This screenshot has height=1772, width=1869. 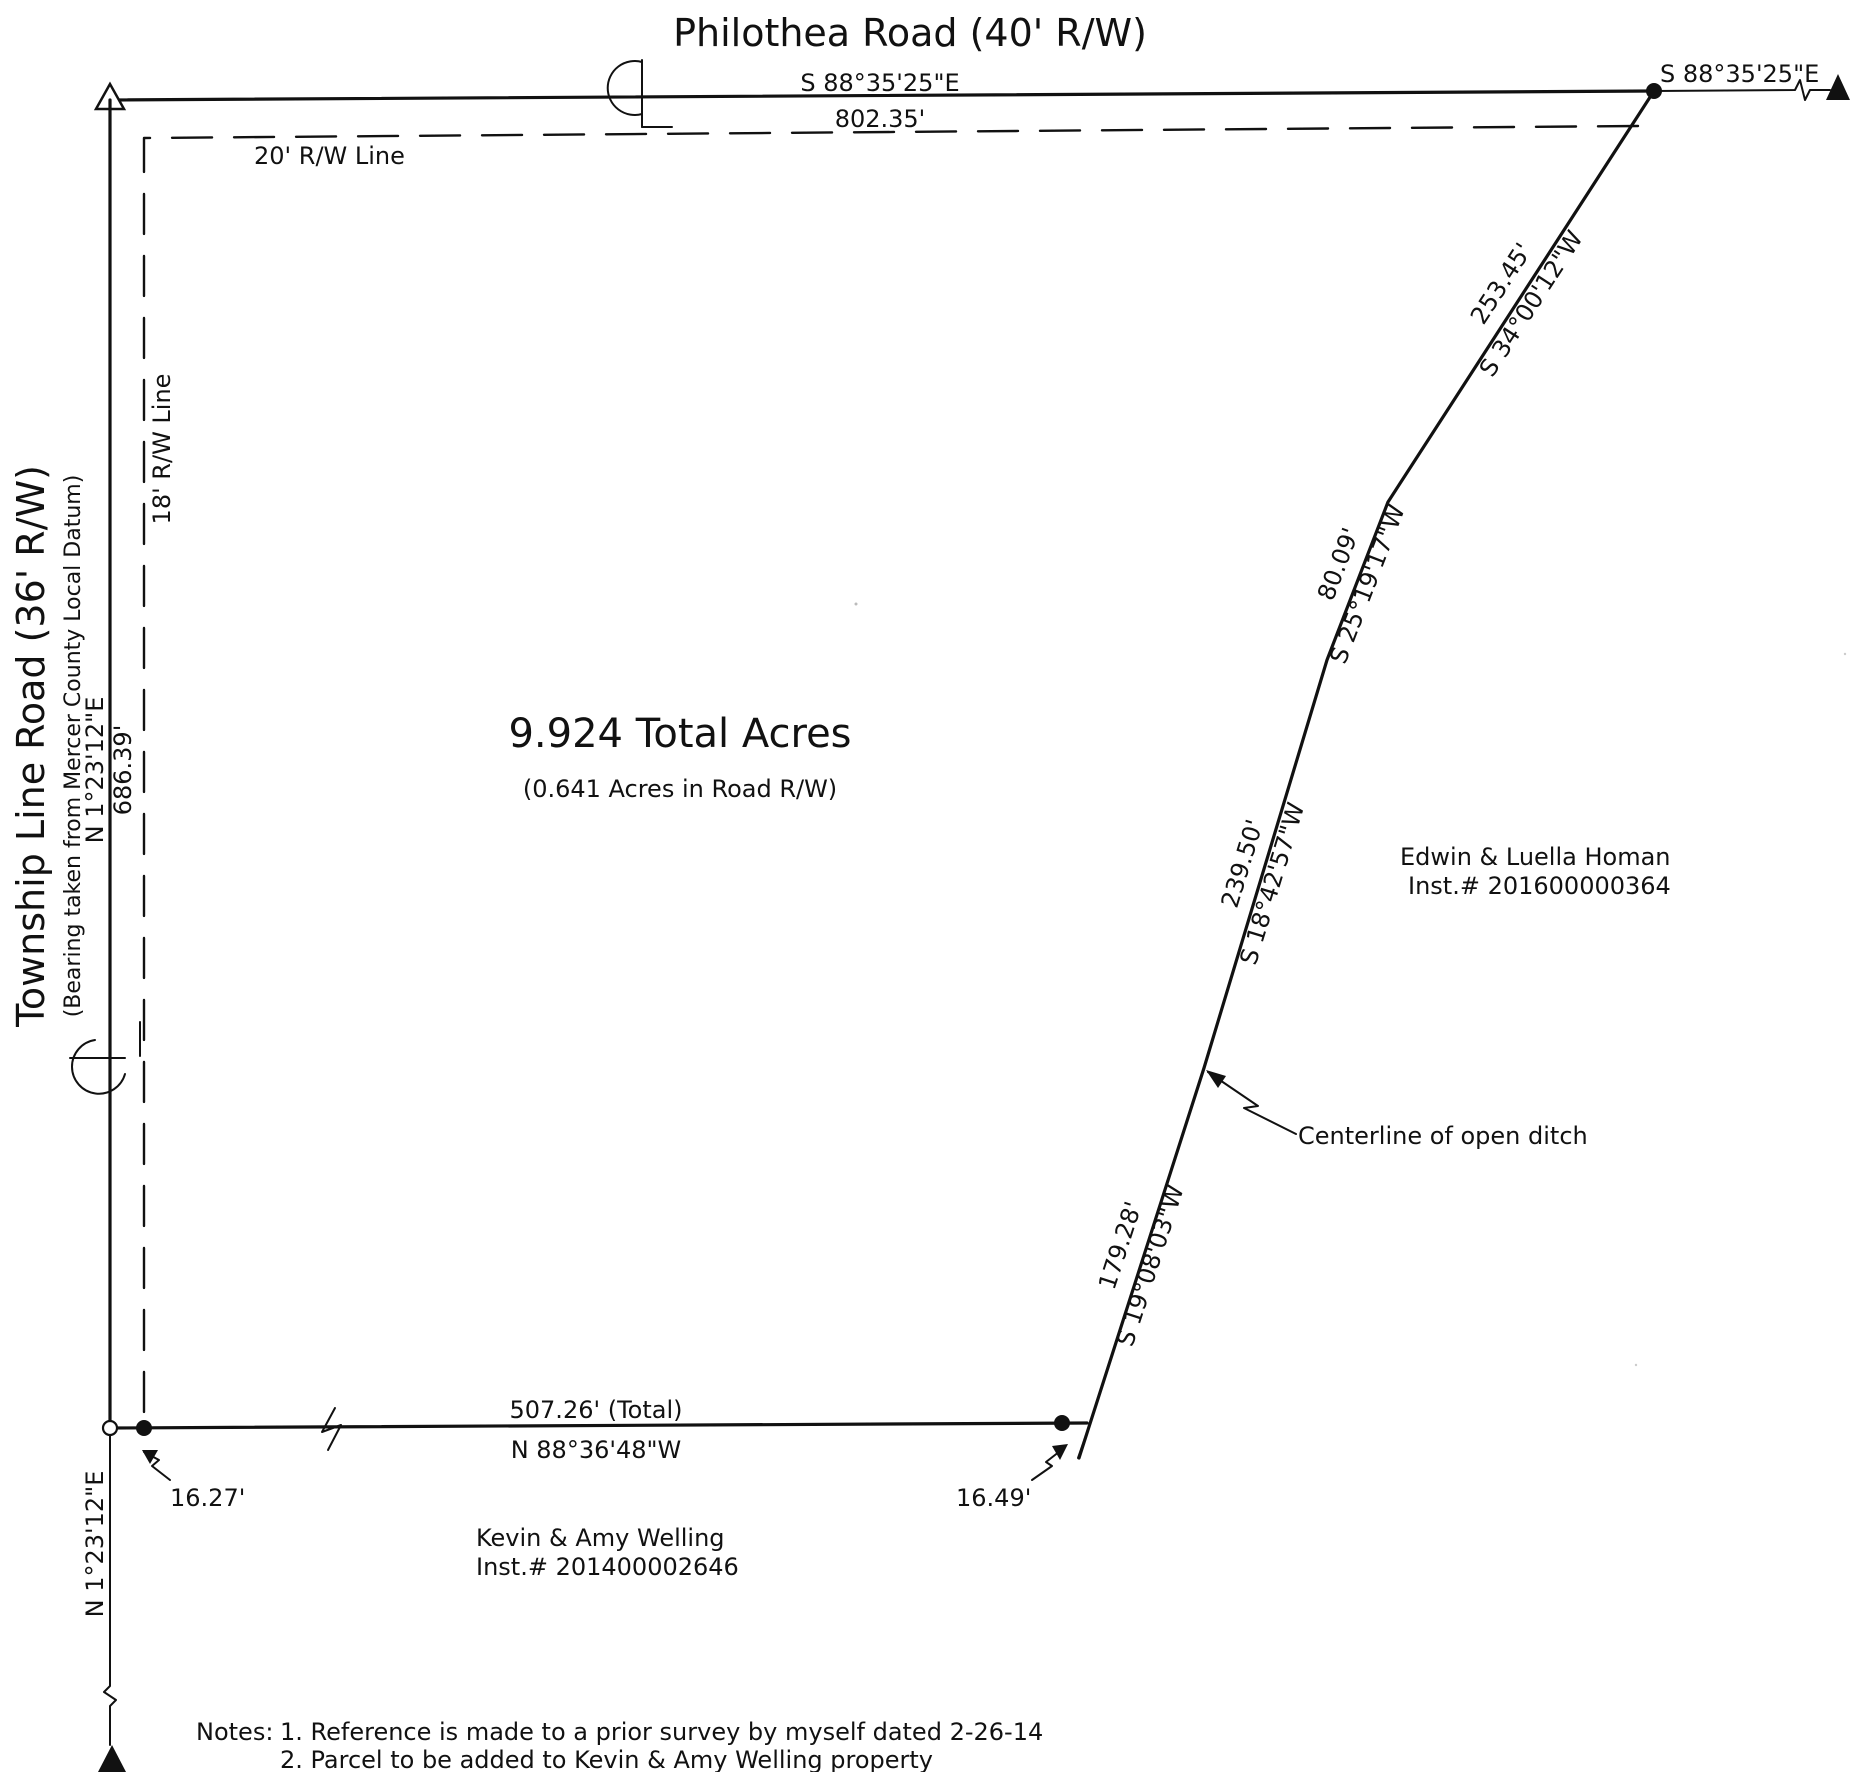 What do you see at coordinates (639, 93) in the screenshot?
I see `north-centerline-symbol-icon` at bounding box center [639, 93].